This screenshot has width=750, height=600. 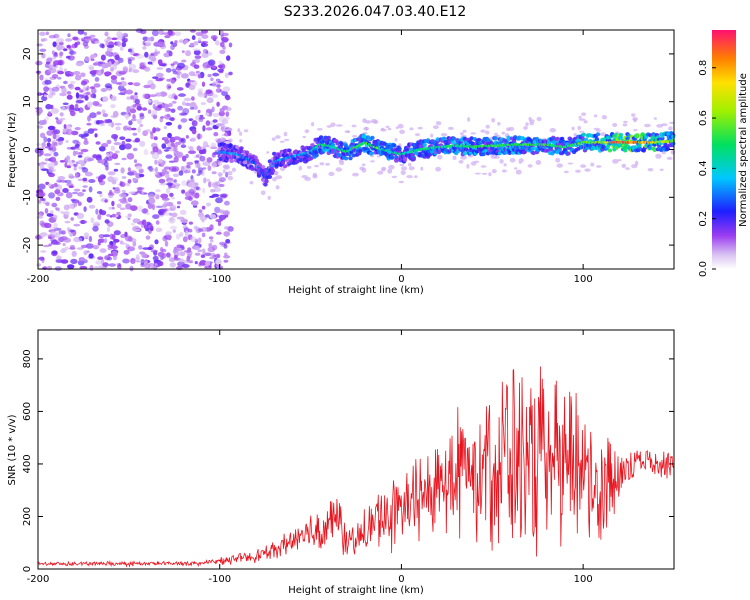 I want to click on top-x-tick-label: -100, so click(x=219, y=279).